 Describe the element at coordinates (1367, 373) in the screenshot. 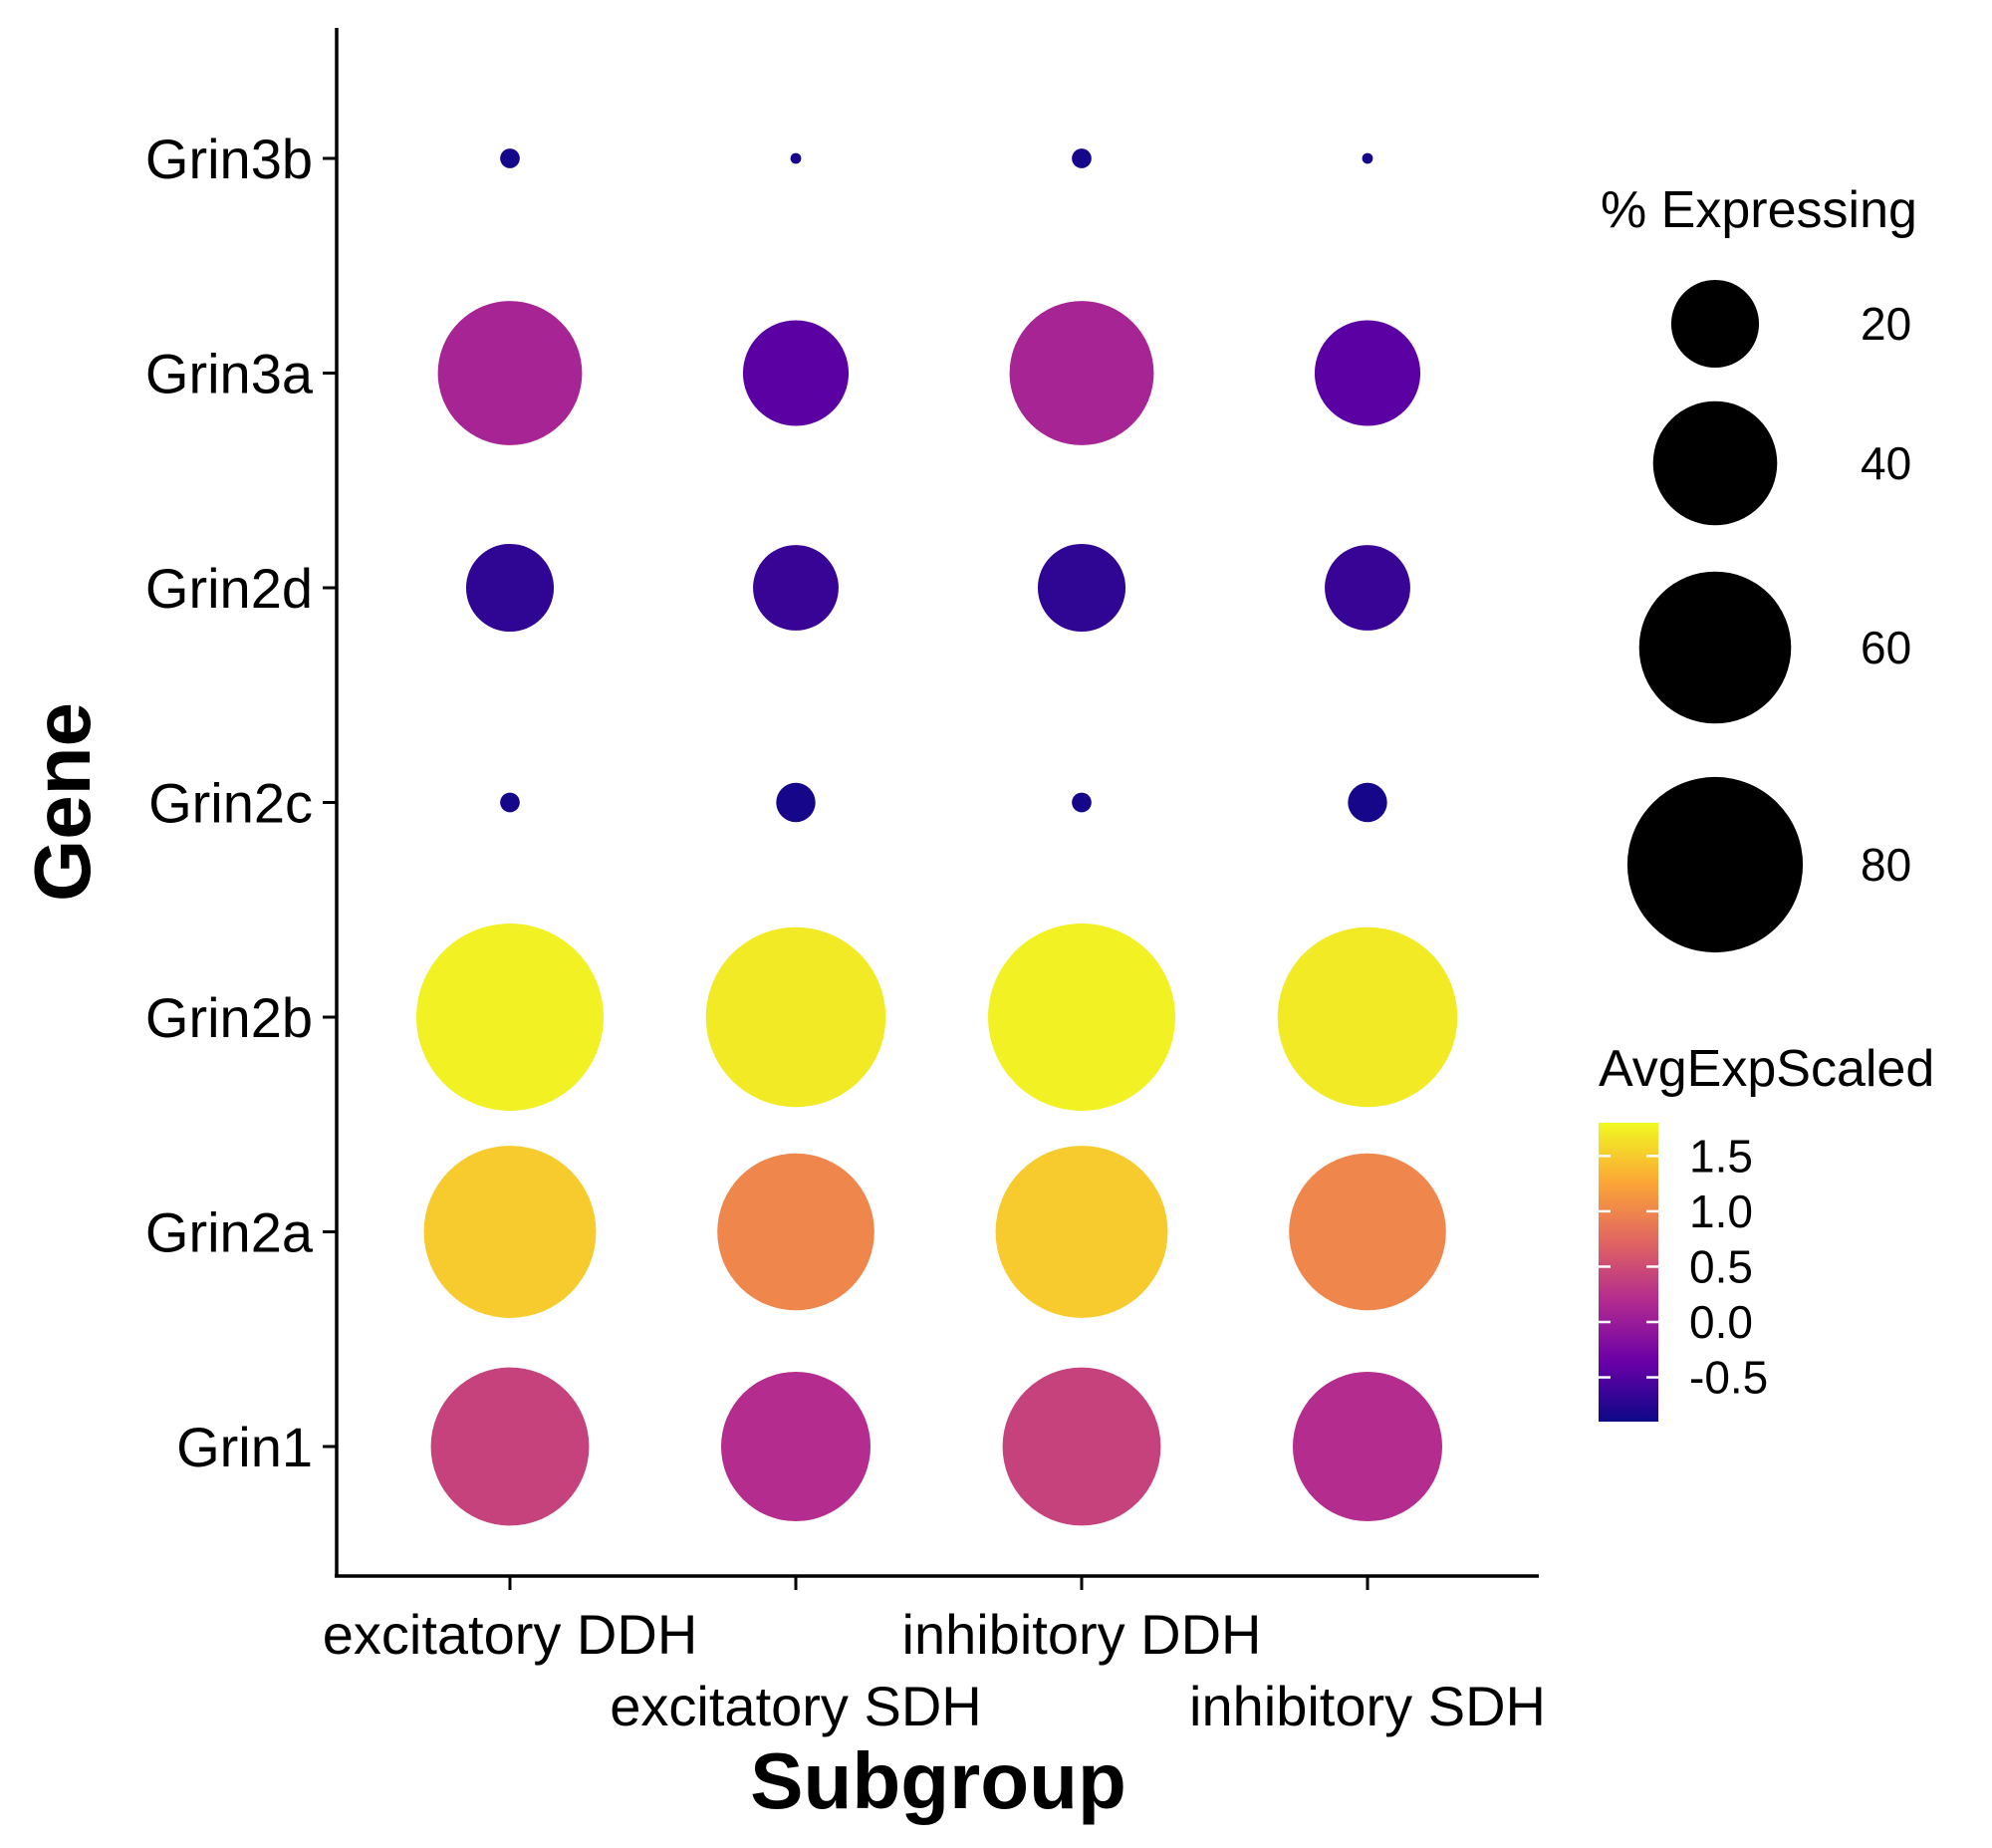

I see `dot-grin3a-inhibitory-sdh` at that location.